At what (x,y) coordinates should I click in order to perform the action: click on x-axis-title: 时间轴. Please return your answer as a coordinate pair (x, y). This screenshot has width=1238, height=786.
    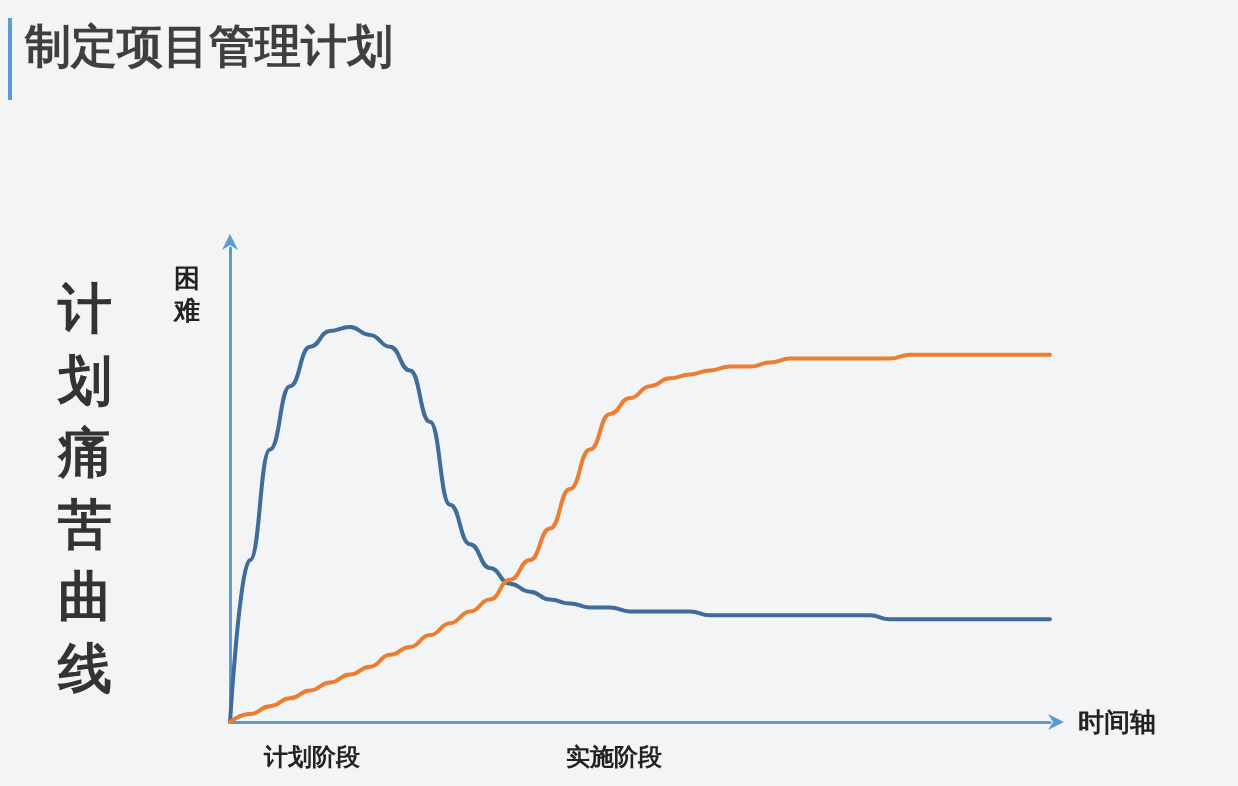
    Looking at the image, I should click on (1117, 722).